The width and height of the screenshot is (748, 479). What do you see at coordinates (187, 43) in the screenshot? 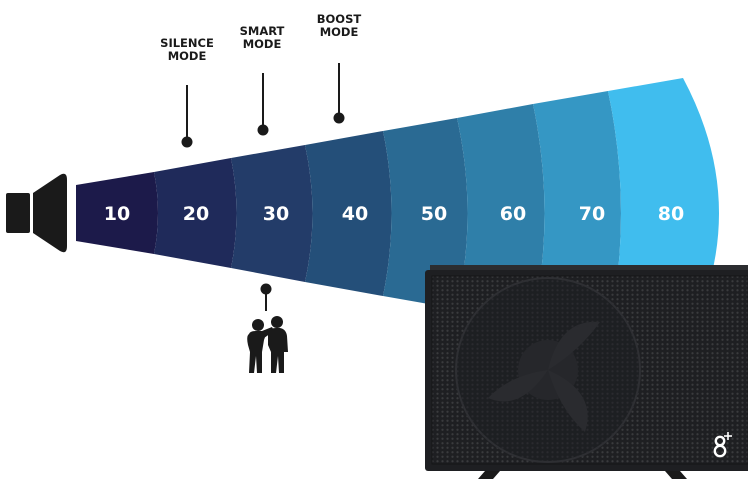
I see `mode-label-silence-line1: SILENCE` at bounding box center [187, 43].